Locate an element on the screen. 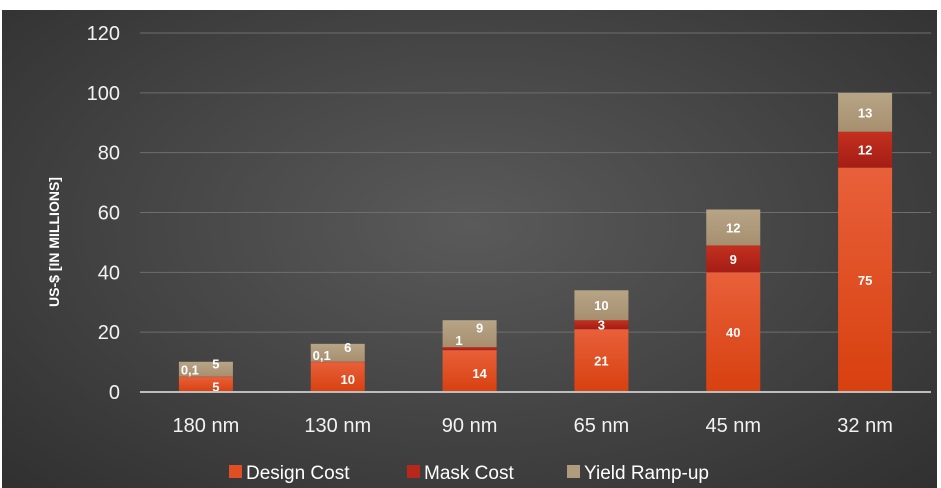 Image resolution: width=941 pixels, height=488 pixels. x-tick-label: 45 nm is located at coordinates (733, 426).